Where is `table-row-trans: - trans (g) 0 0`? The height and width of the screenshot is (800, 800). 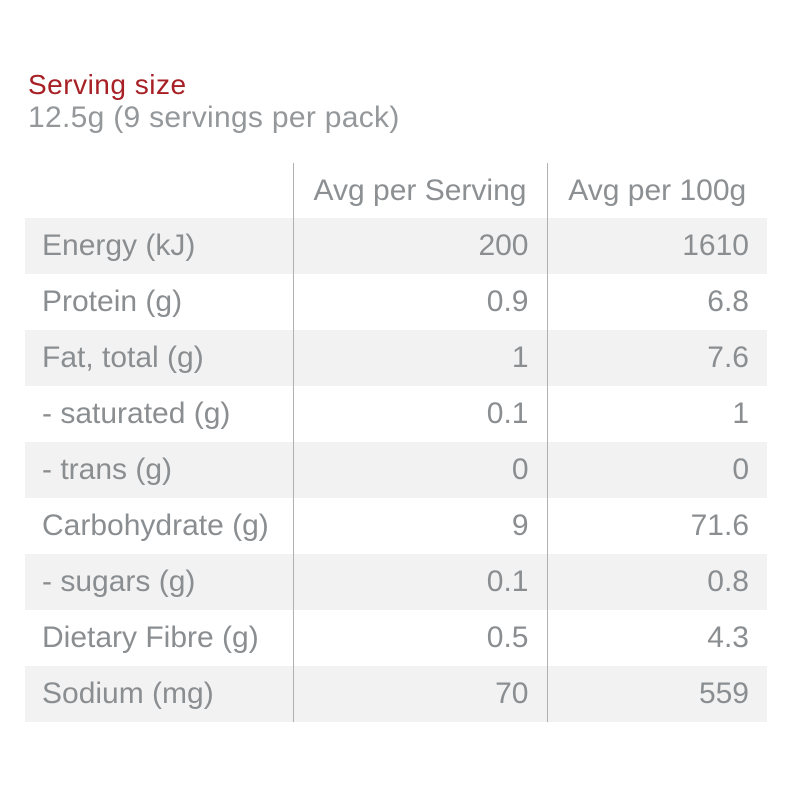 table-row-trans: - trans (g) 0 0 is located at coordinates (396, 470).